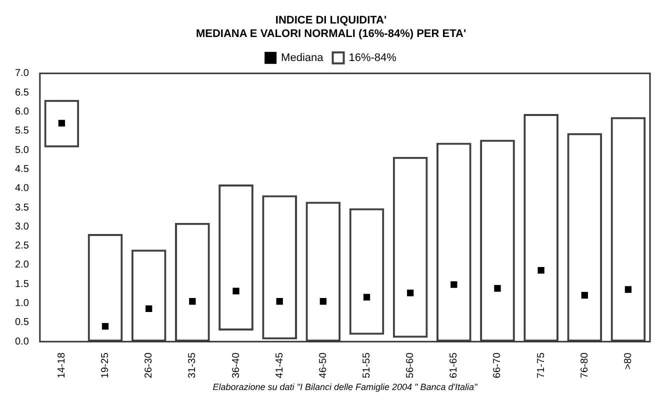 This screenshot has height=404, width=668. Describe the element at coordinates (628, 361) in the screenshot. I see `x-tick-label: >80` at that location.